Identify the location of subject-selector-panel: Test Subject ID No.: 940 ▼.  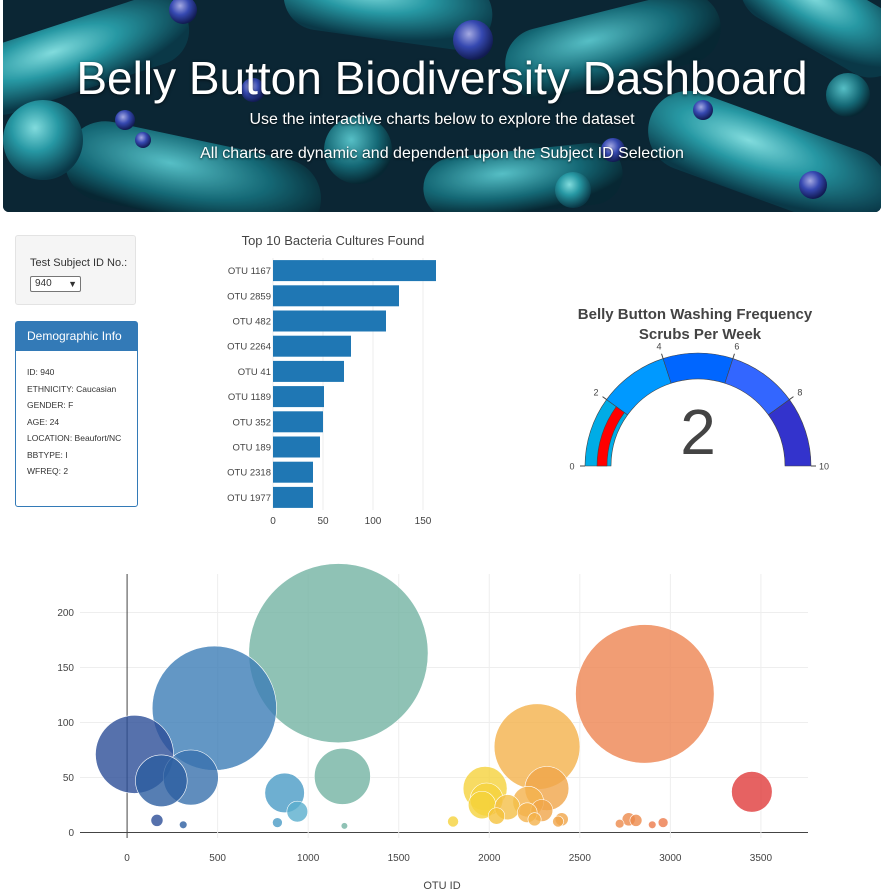
(75, 270).